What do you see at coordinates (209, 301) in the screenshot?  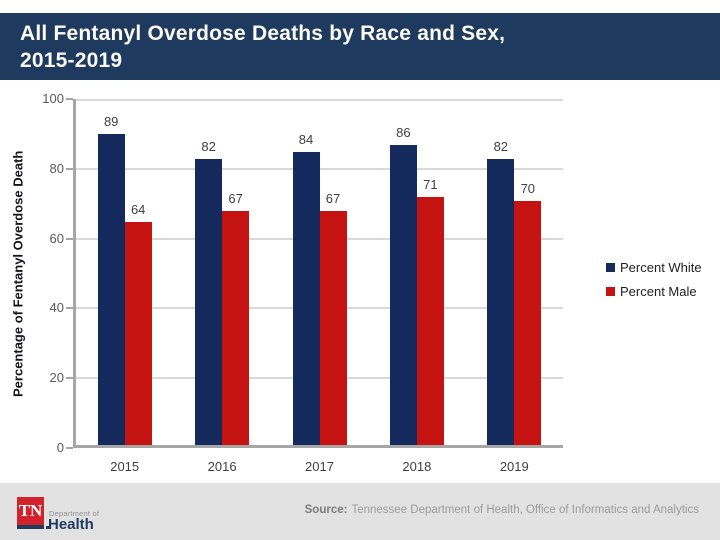 I see `bar-percent-white-2016` at bounding box center [209, 301].